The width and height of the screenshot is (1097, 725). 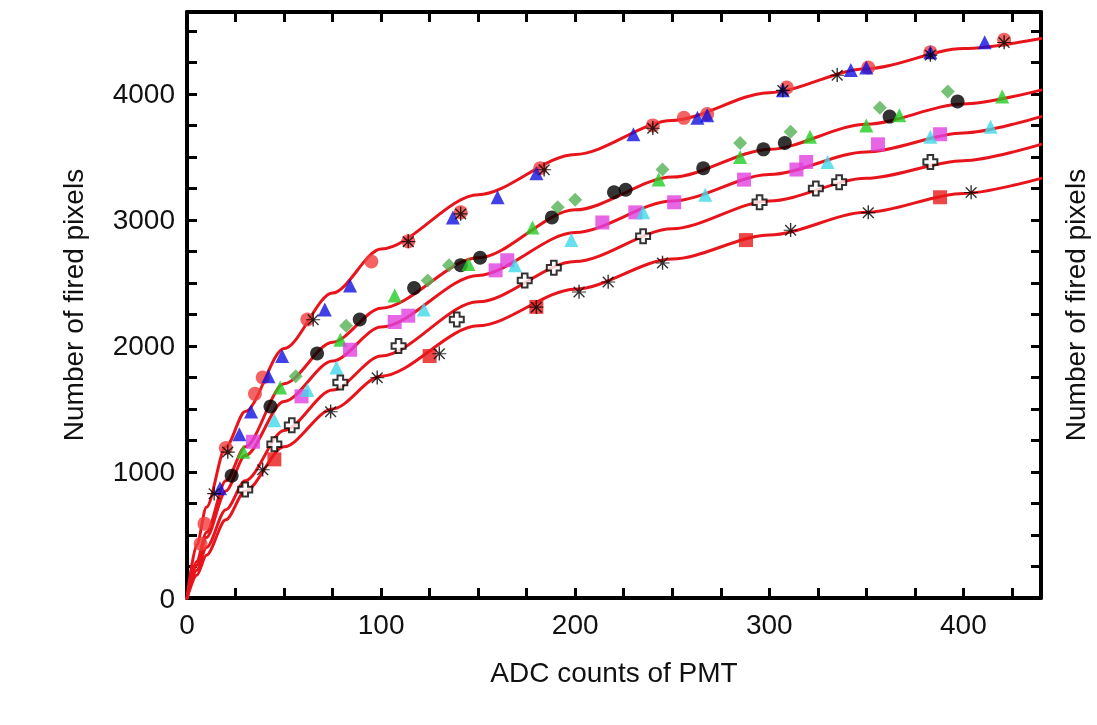 I want to click on x-tick-label: 200, so click(x=575, y=624).